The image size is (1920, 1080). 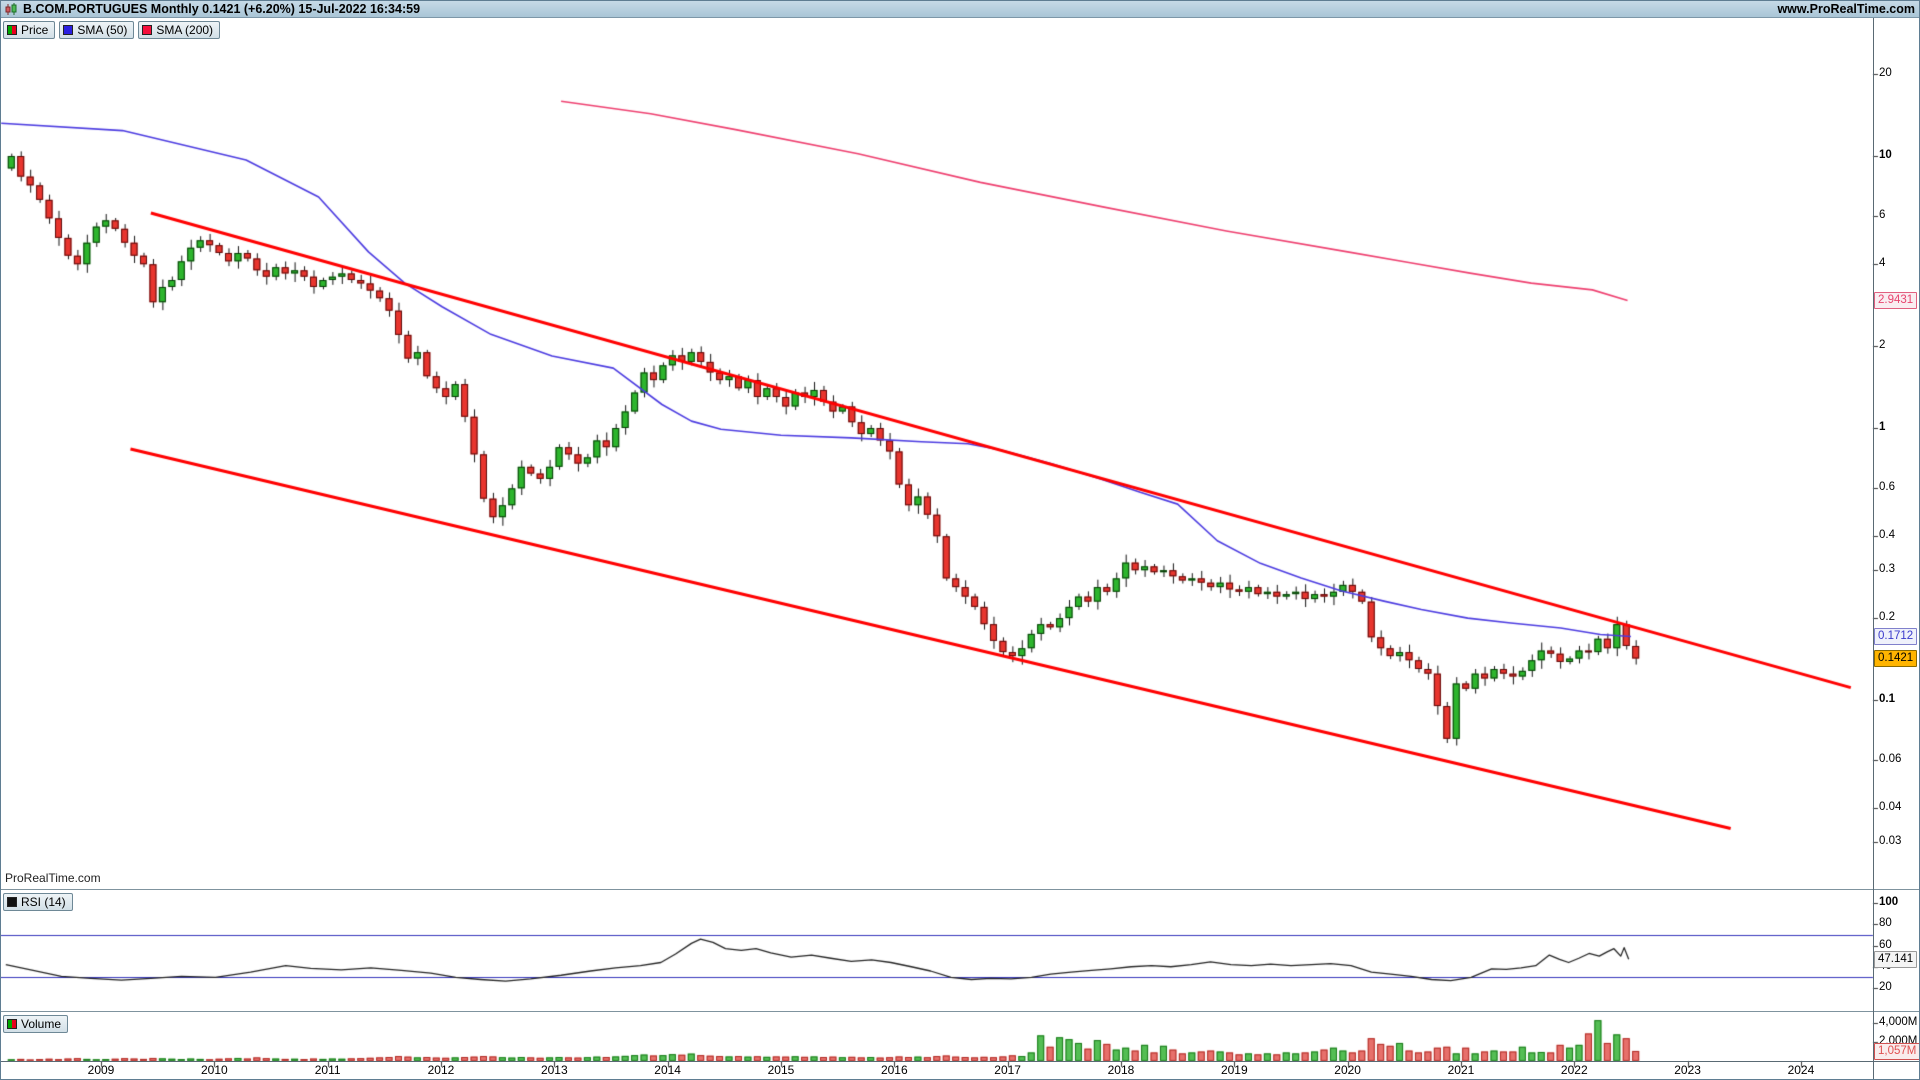 What do you see at coordinates (102, 30) in the screenshot?
I see `sma50-legend-label: SMA (50)` at bounding box center [102, 30].